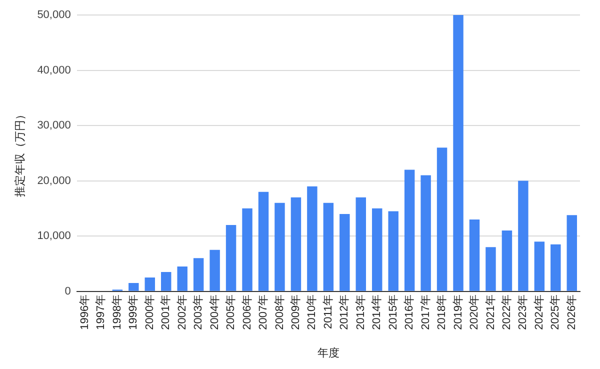 The width and height of the screenshot is (600, 369). Describe the element at coordinates (231, 312) in the screenshot. I see `x-tick-label: 2005年` at that location.